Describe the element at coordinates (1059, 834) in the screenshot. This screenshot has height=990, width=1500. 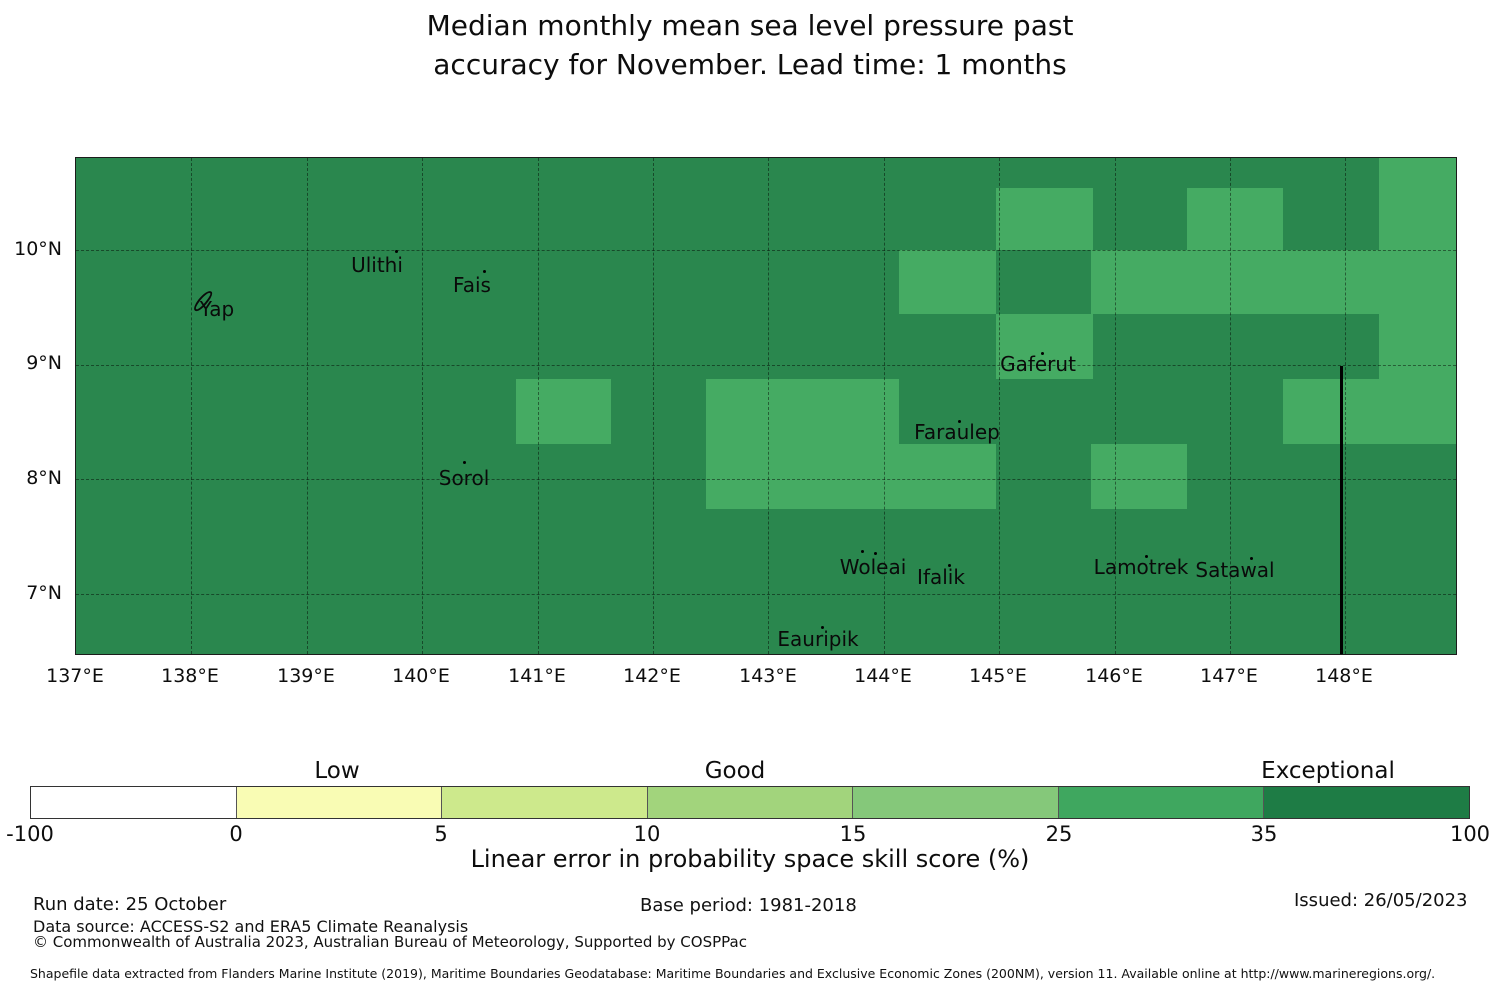
I see `colorbar-tick-label: 25` at that location.